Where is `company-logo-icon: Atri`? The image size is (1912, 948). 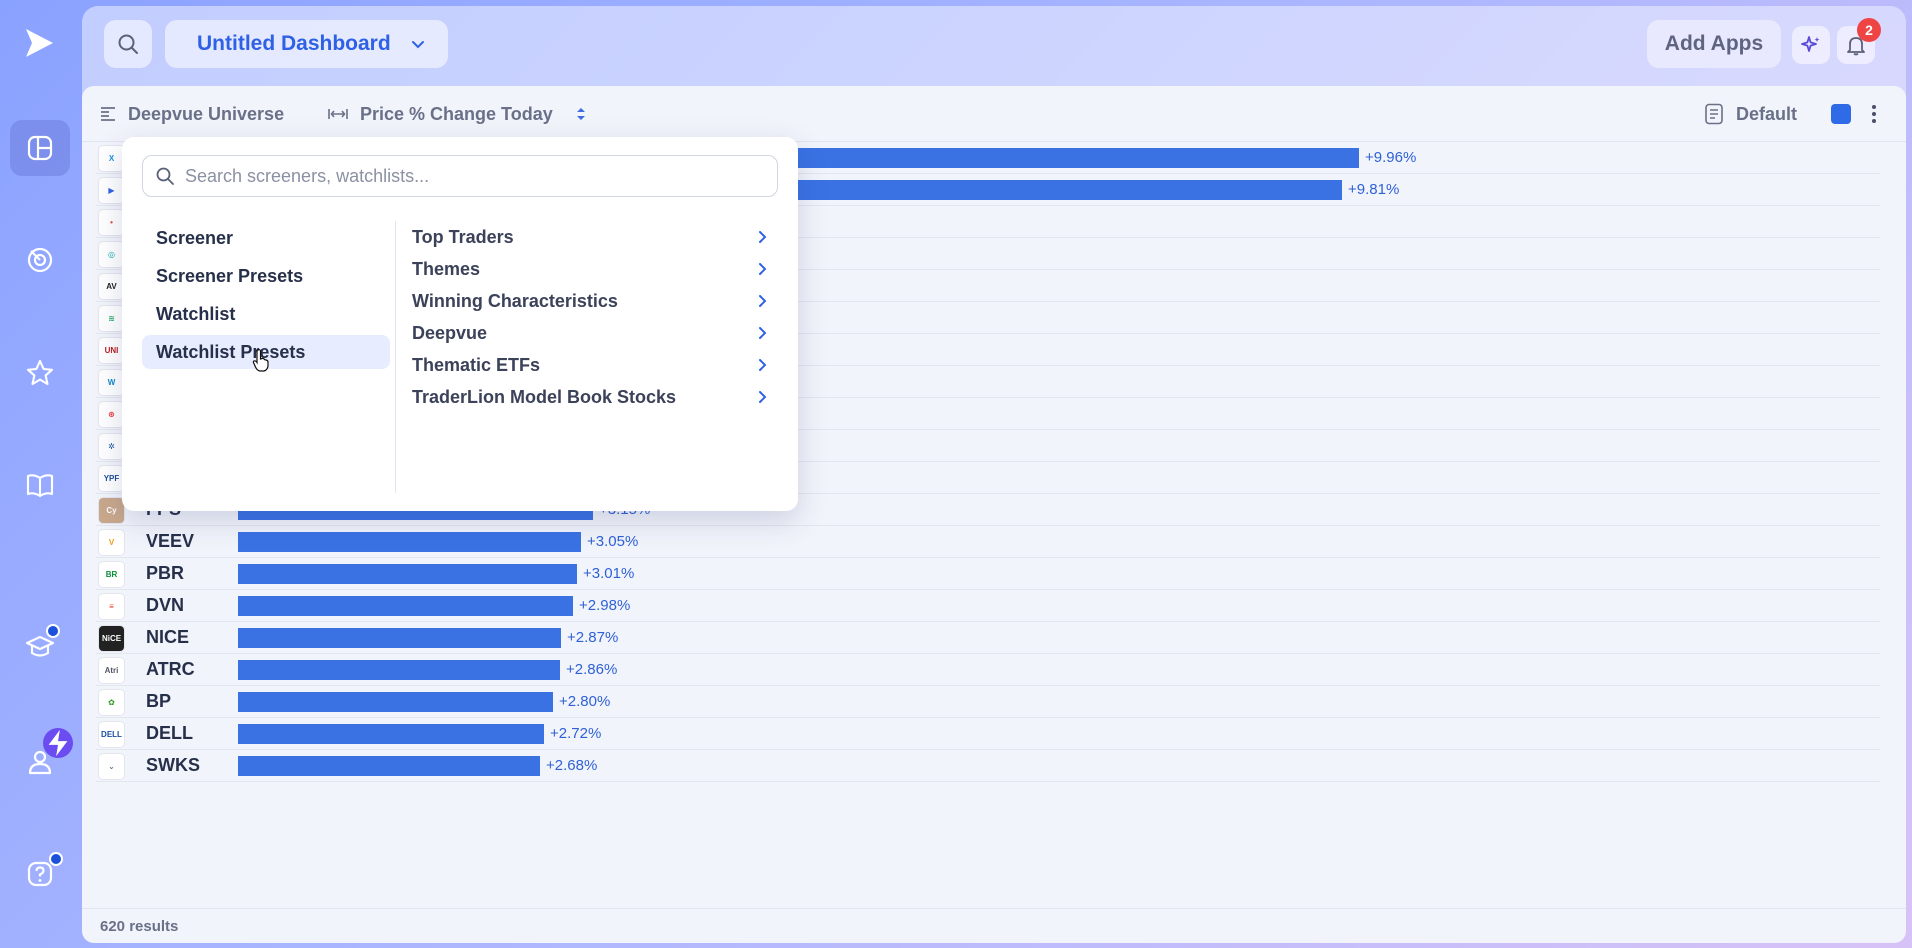 company-logo-icon: Atri is located at coordinates (111, 670).